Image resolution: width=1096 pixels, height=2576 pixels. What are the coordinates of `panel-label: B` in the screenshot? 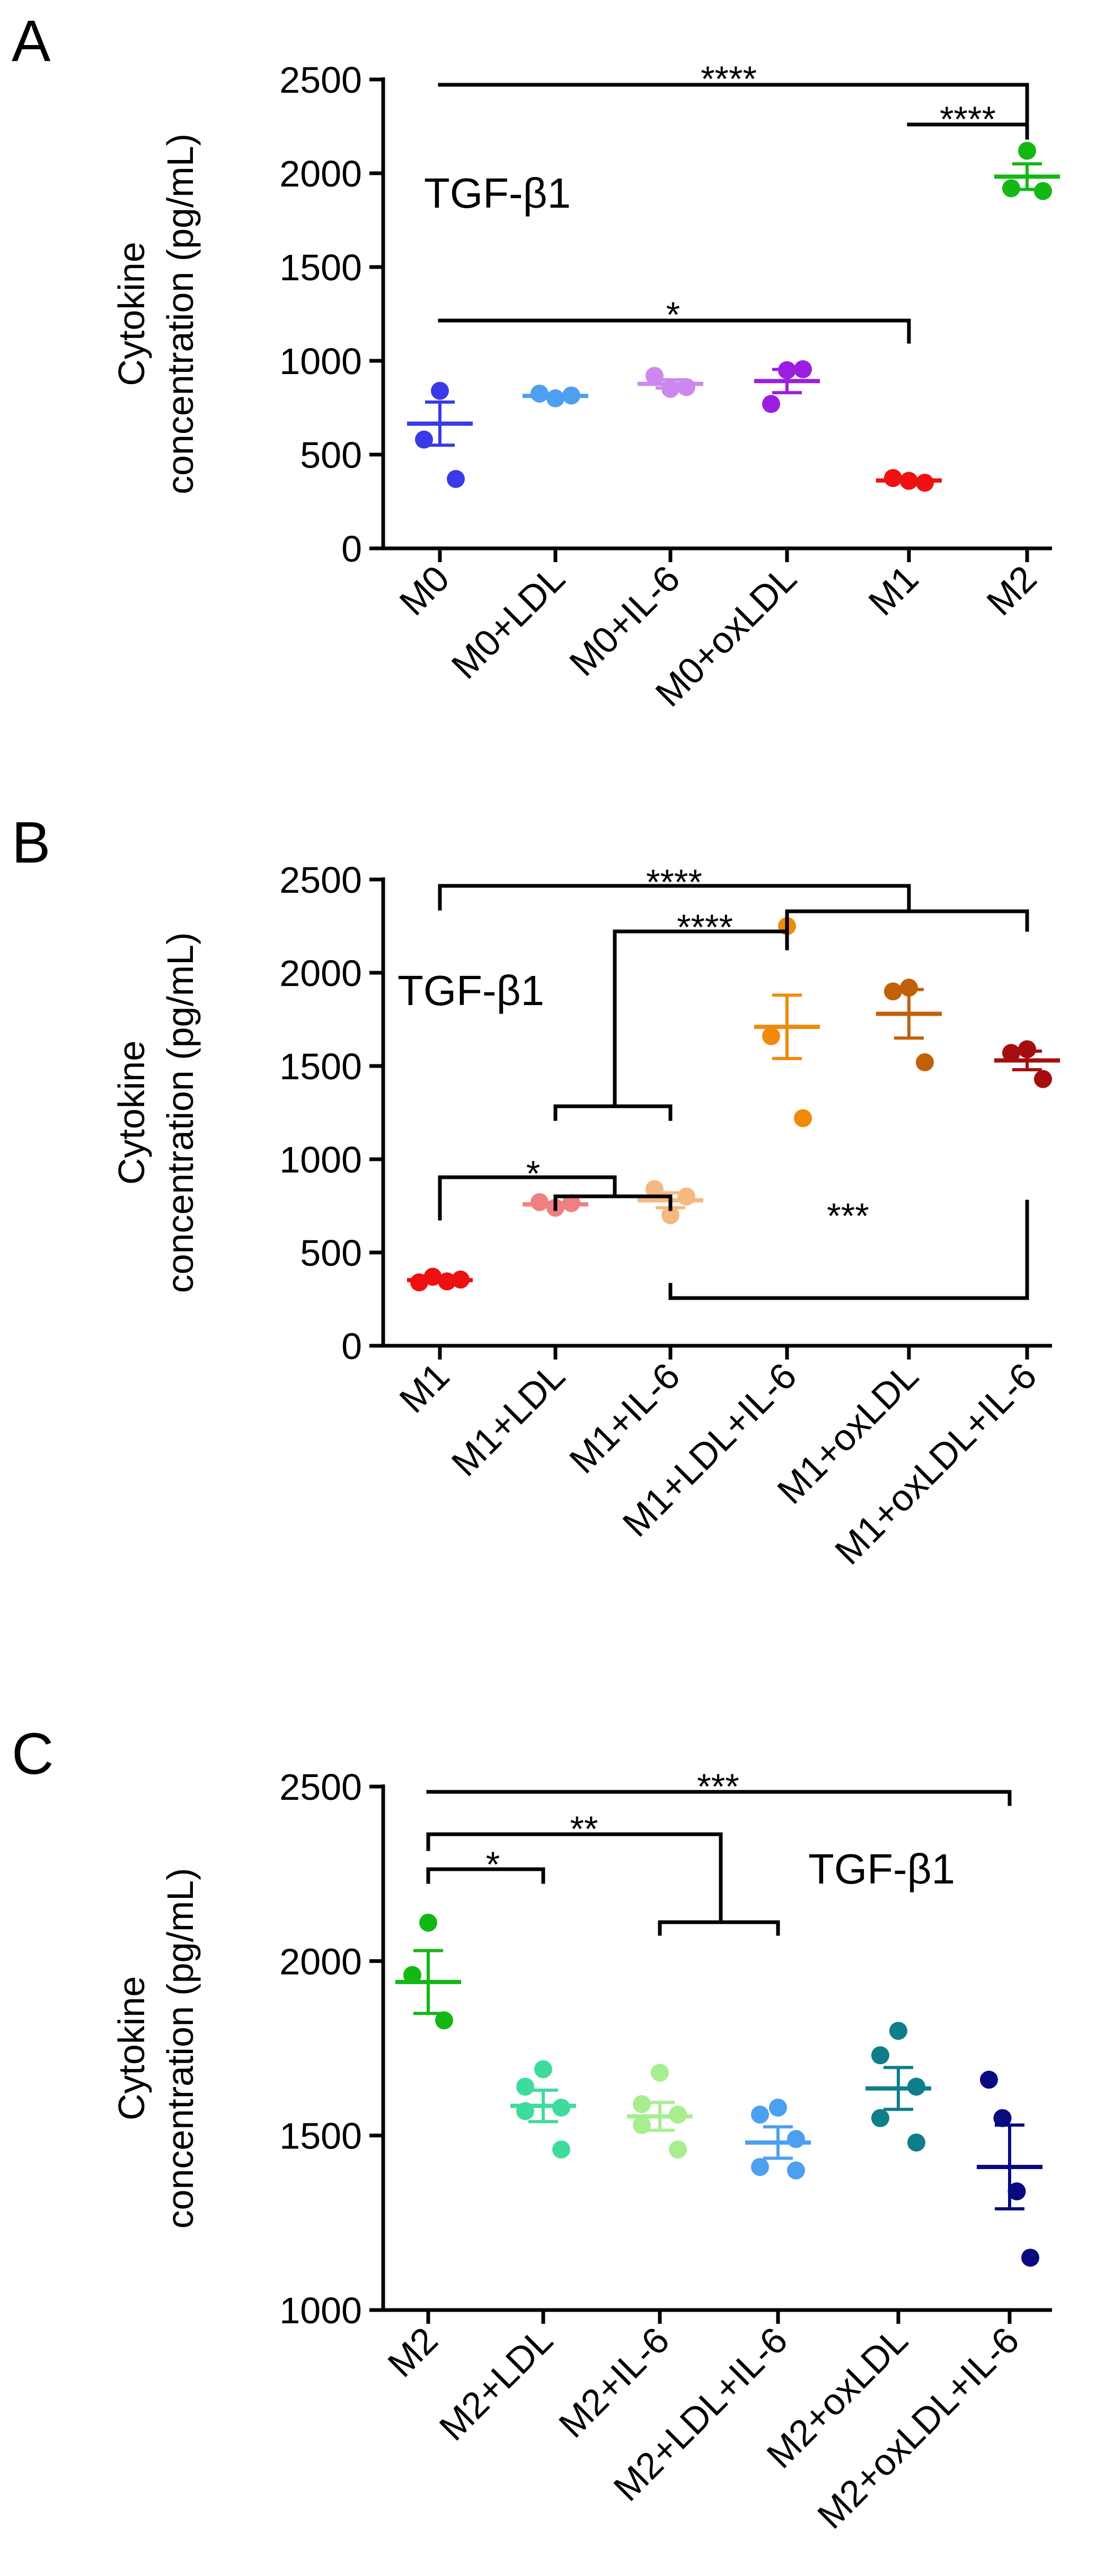 It's located at (31, 843).